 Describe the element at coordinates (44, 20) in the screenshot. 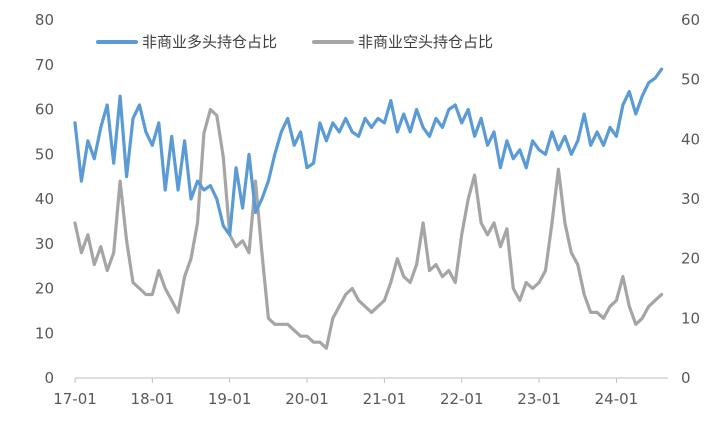

I see `y-left-tick-label: 80` at that location.